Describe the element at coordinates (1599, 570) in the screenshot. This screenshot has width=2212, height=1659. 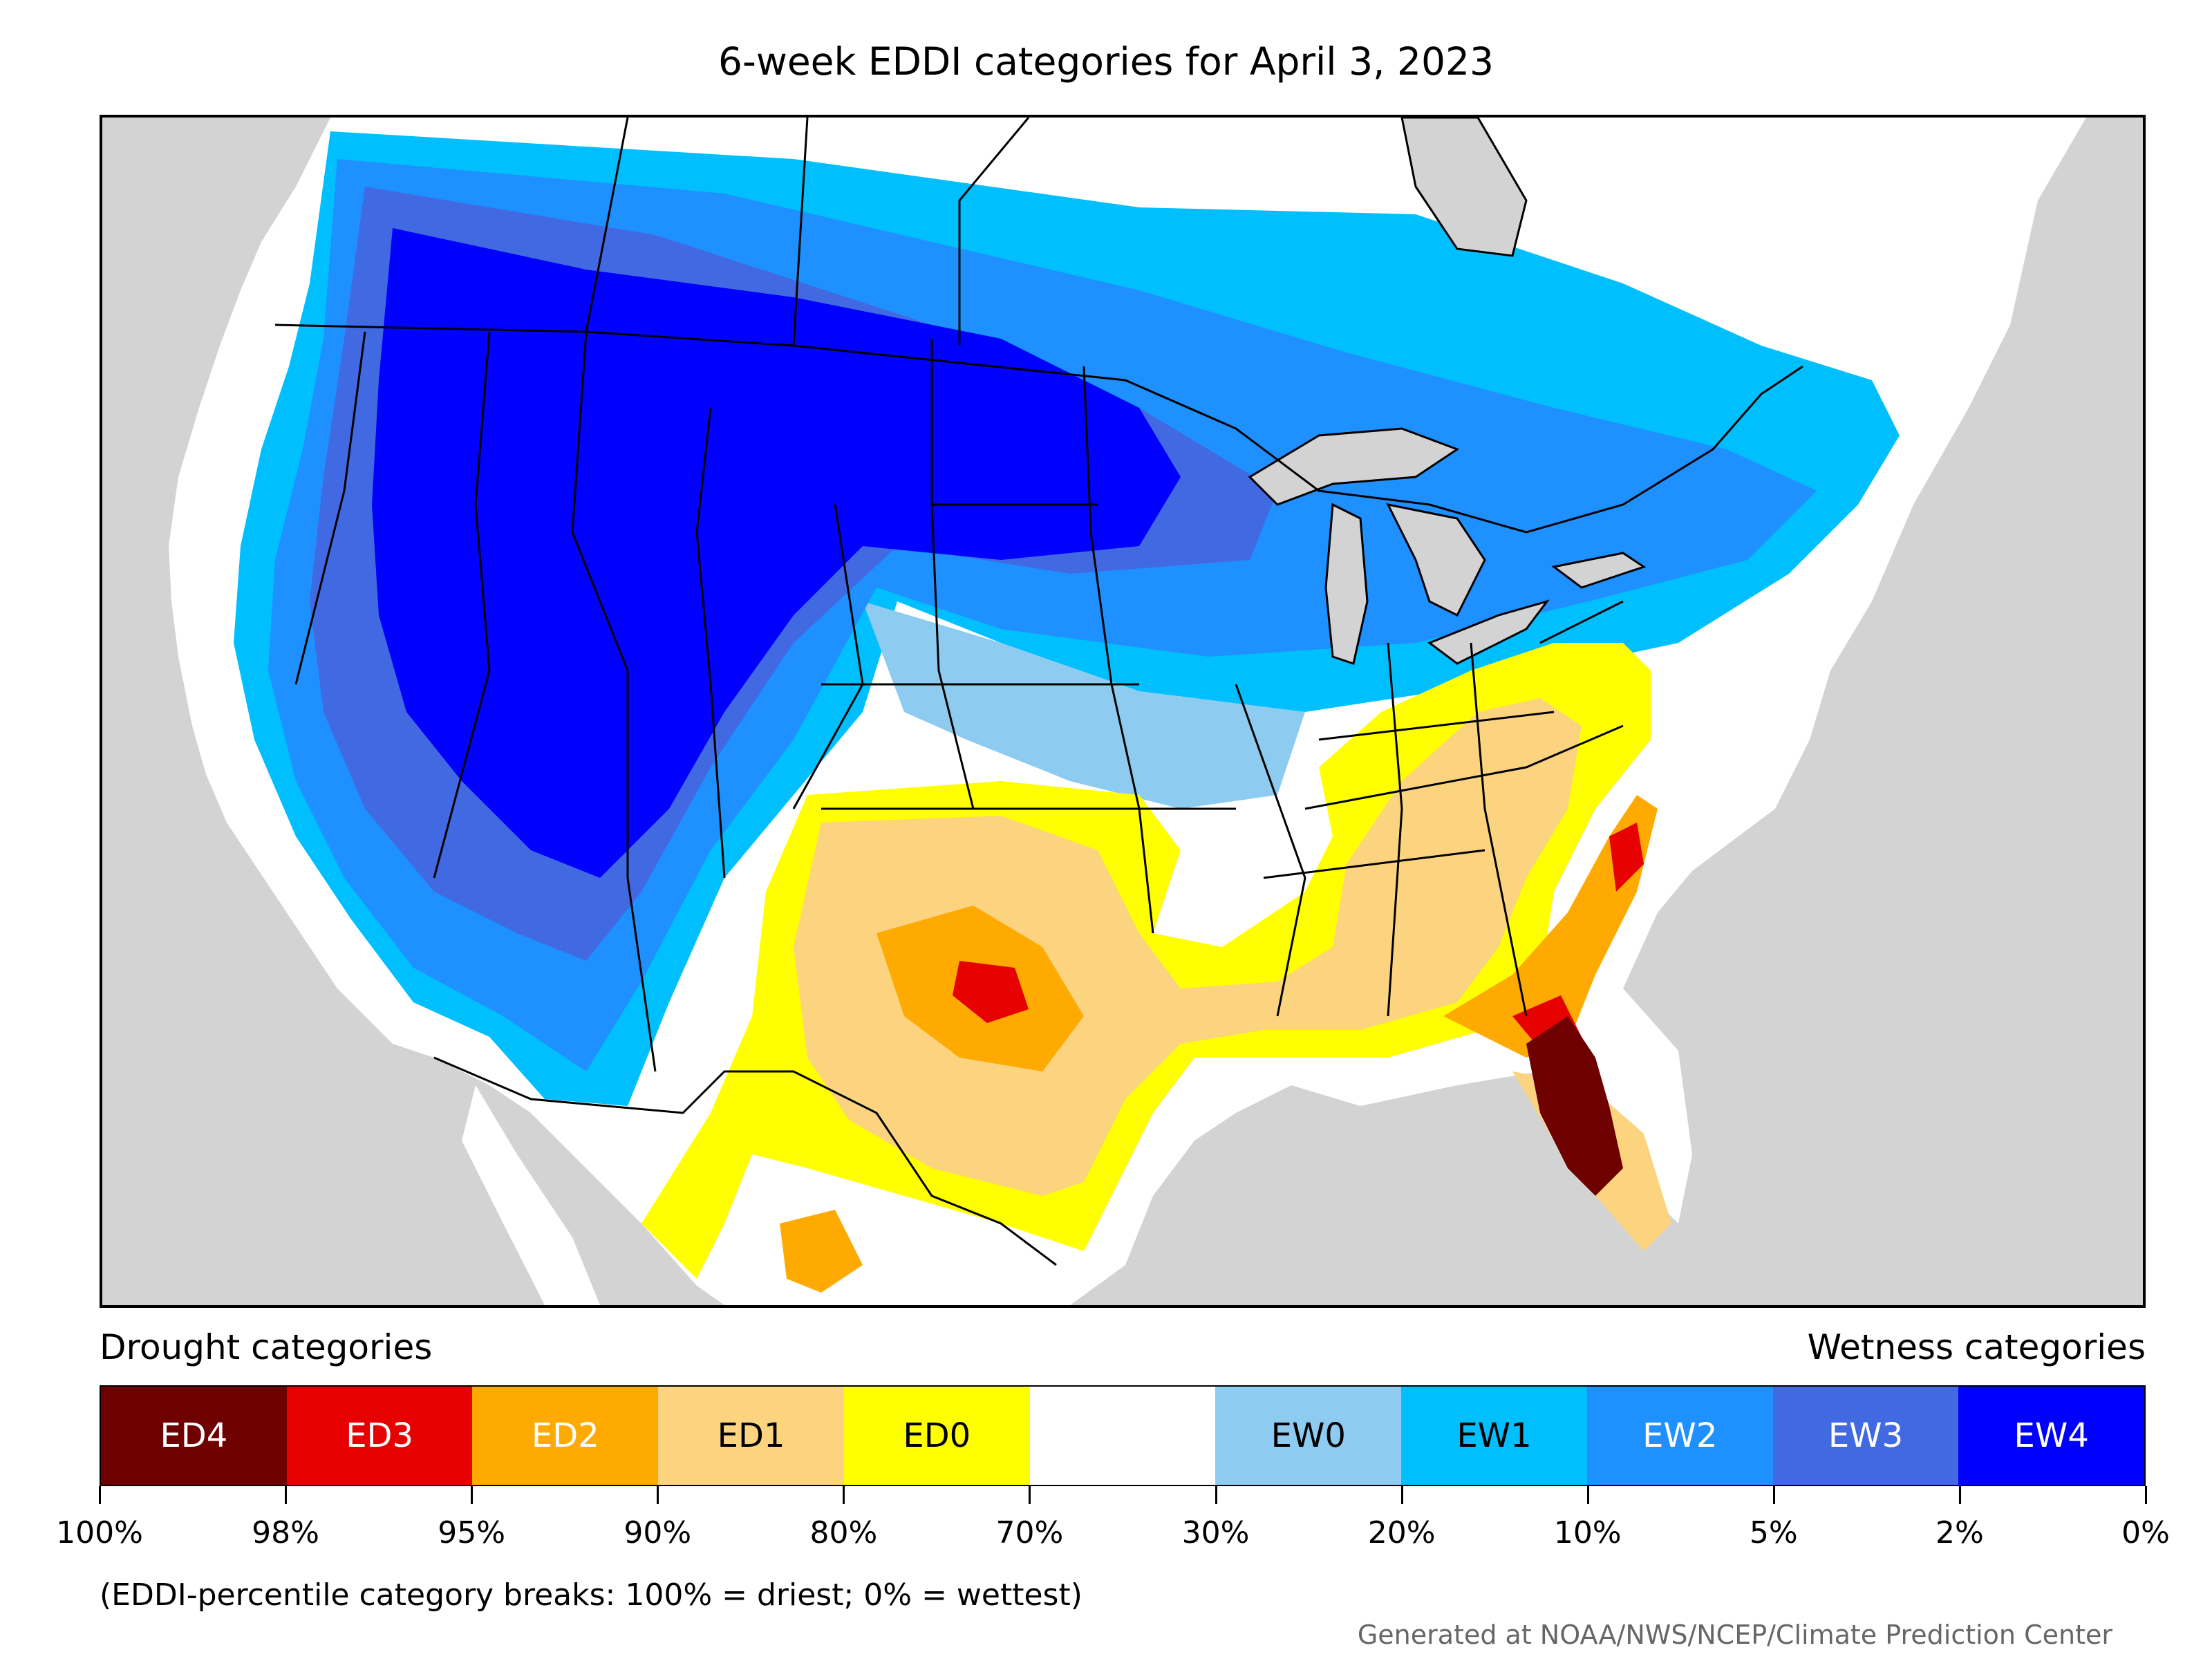
I see `lake-ontario` at that location.